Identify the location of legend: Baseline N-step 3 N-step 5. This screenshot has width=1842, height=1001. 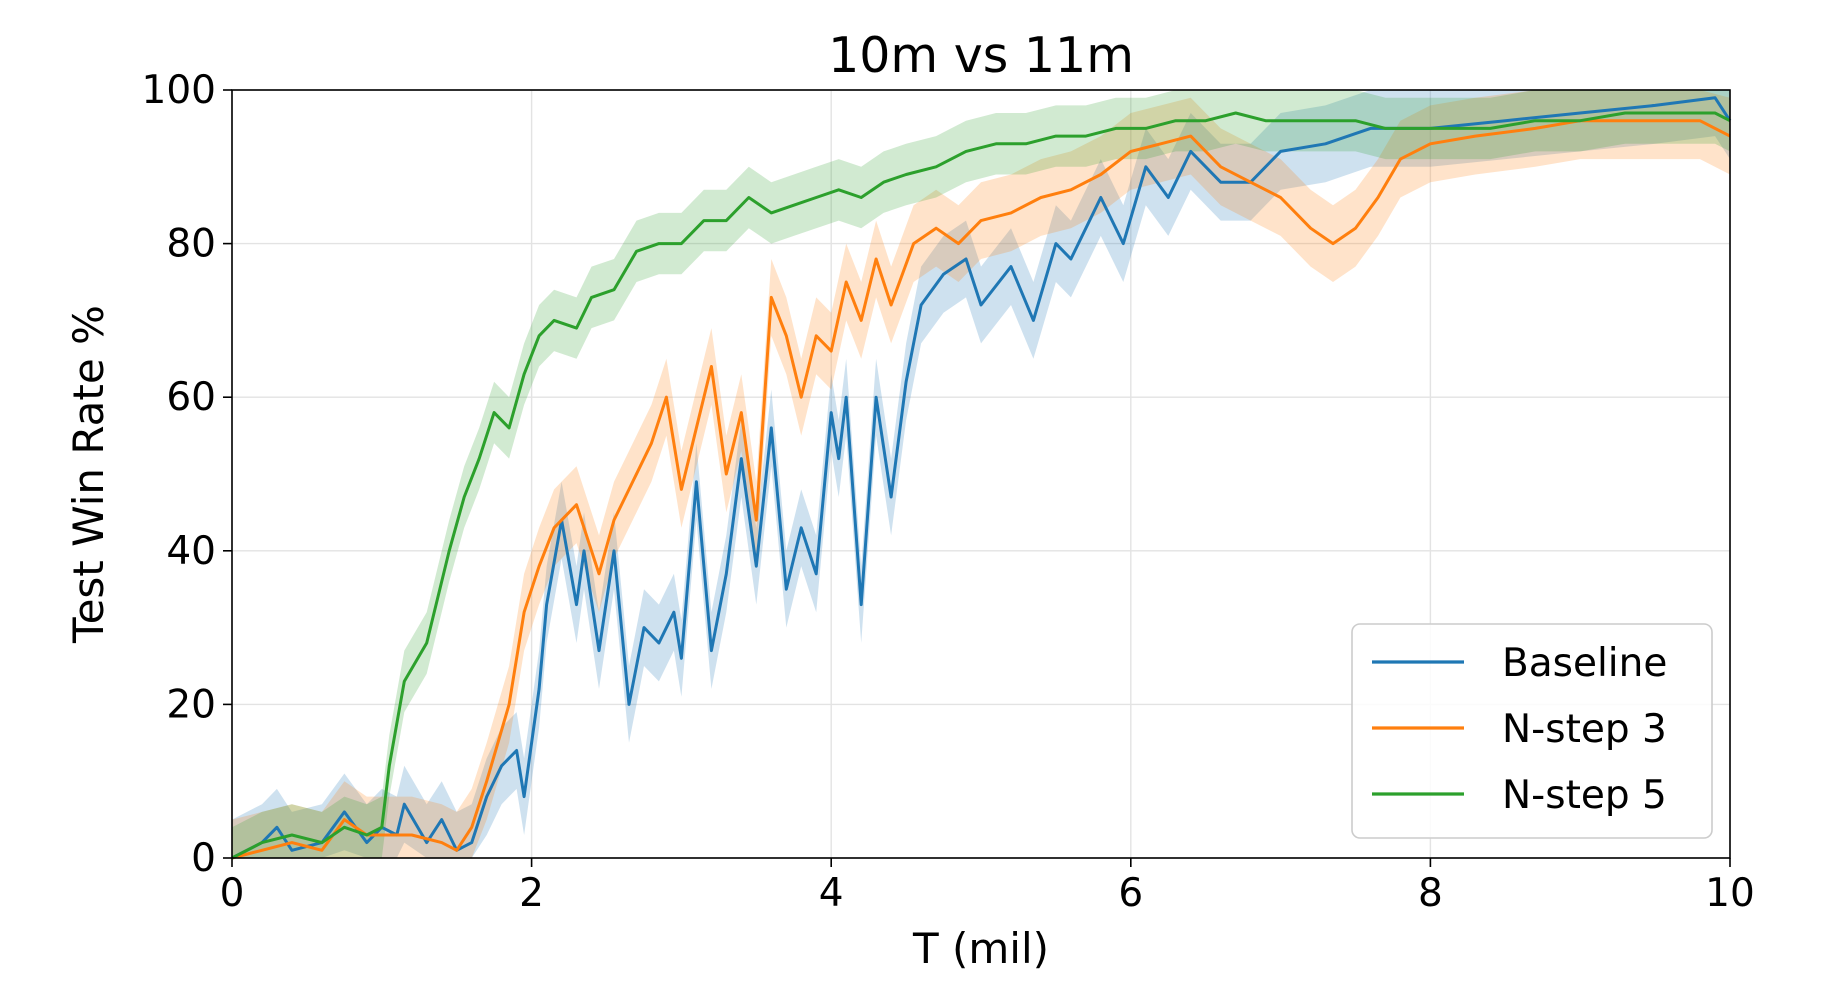
(1532, 731).